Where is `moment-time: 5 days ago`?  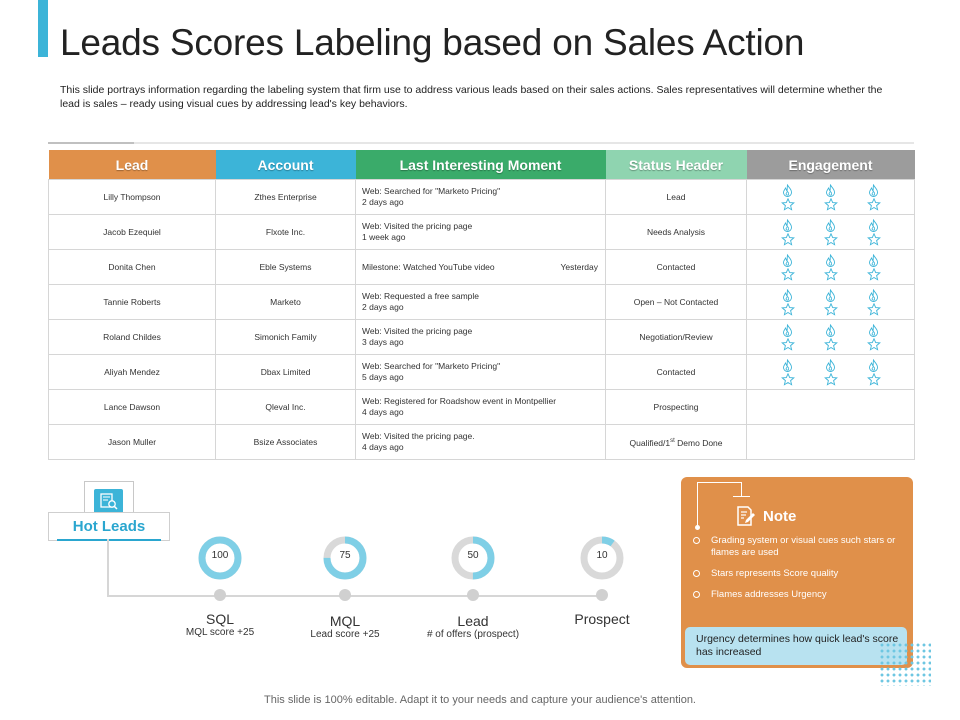 moment-time: 5 days ago is located at coordinates (383, 377).